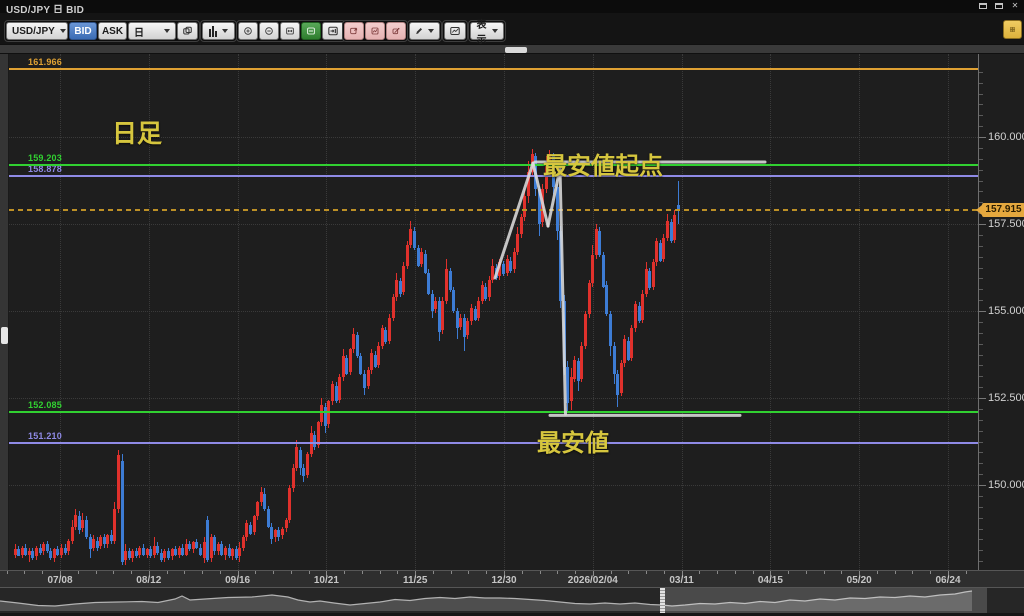  I want to click on minimize-button, so click(983, 5).